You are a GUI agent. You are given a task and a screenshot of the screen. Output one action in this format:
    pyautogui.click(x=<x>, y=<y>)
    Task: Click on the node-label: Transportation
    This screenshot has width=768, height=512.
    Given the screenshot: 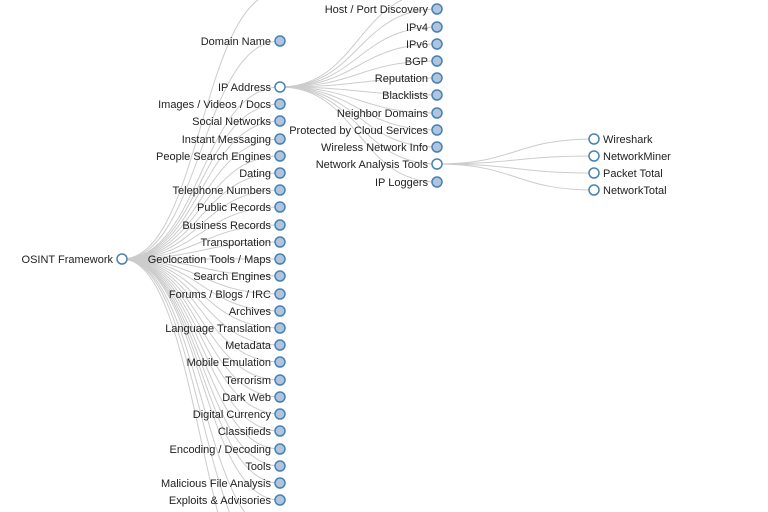 What is the action you would take?
    pyautogui.click(x=235, y=243)
    